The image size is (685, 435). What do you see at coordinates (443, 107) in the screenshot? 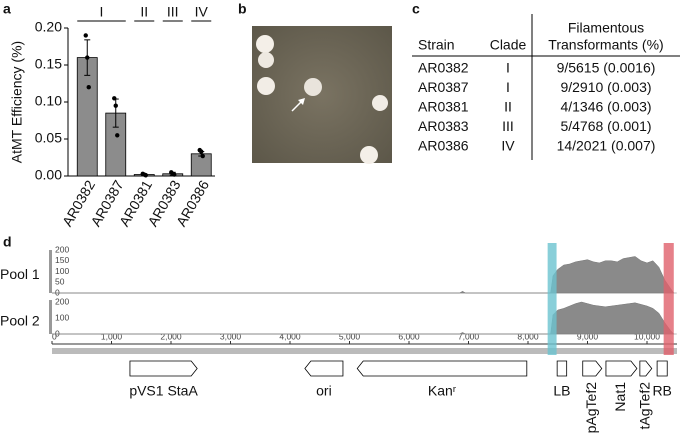
I see `table-cell: AR0381` at bounding box center [443, 107].